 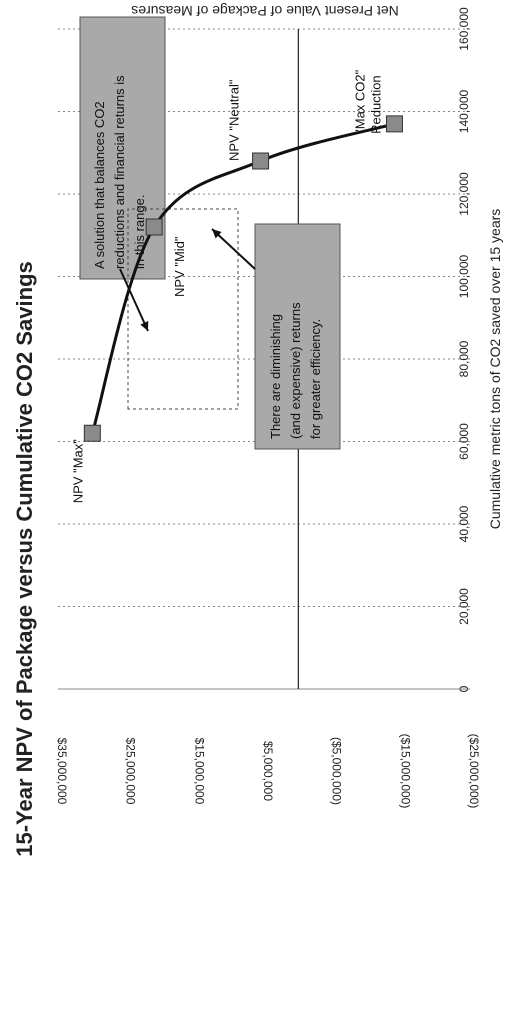 I want to click on x-tick-label: 0, so click(x=464, y=688).